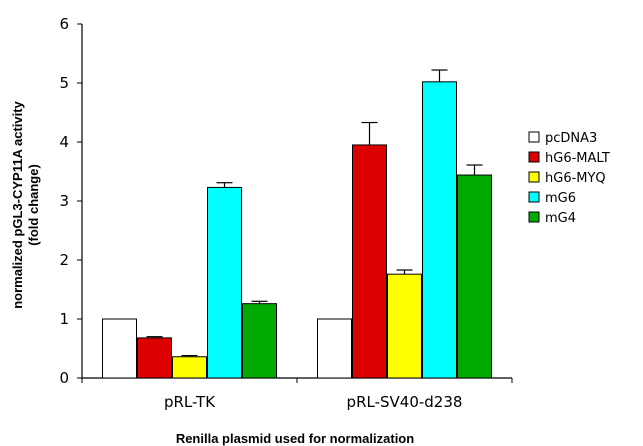 The image size is (643, 446). Describe the element at coordinates (33, 205) in the screenshot. I see `y-axis-title-line2: (fold change)` at that location.